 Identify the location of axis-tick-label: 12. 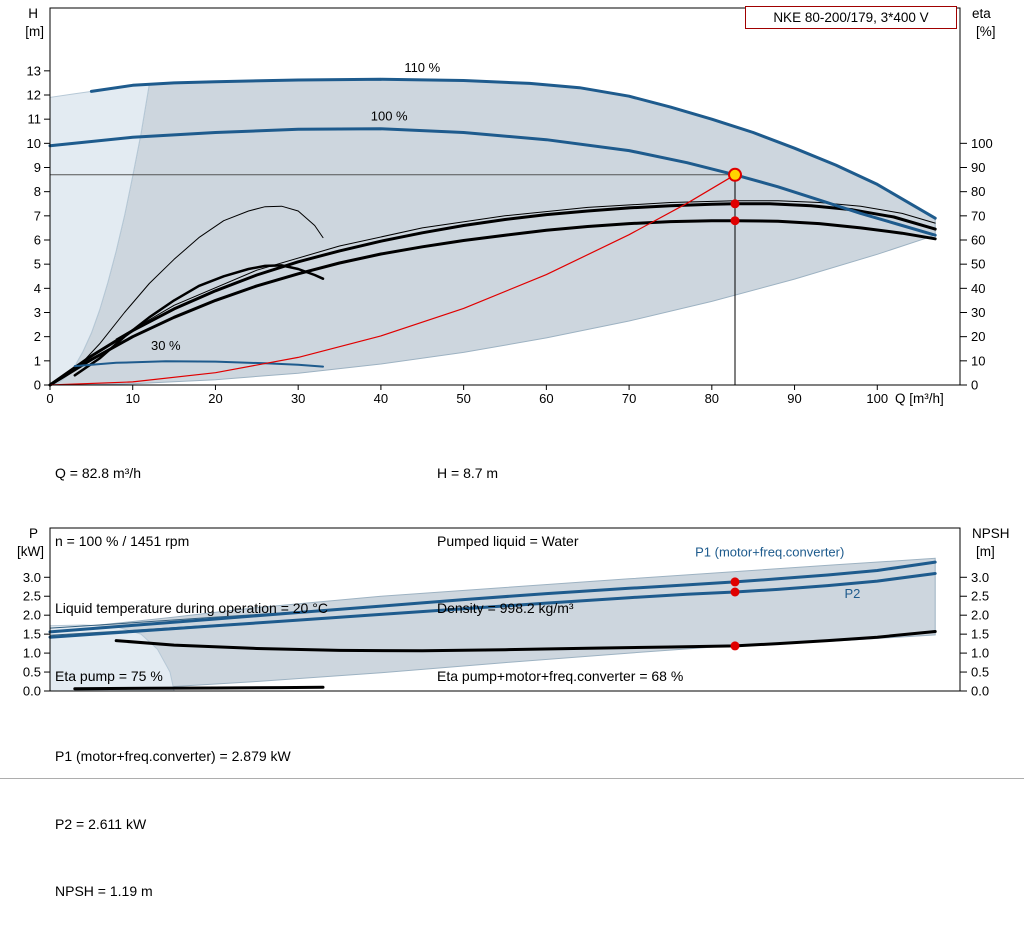
(34, 95).